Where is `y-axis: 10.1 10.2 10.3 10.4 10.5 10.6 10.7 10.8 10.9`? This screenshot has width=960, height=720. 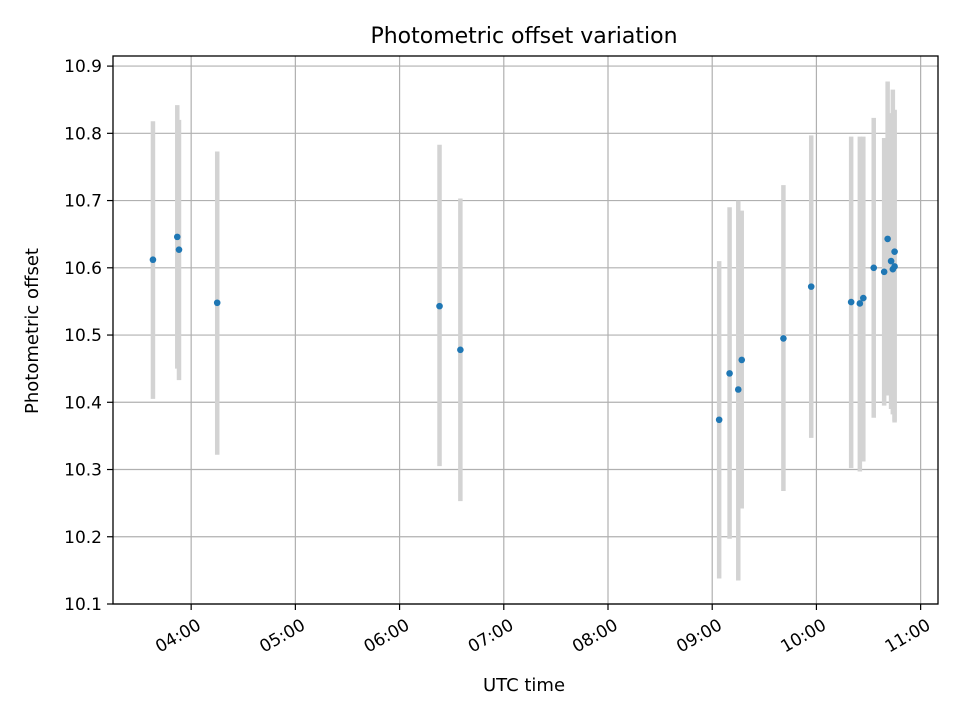 y-axis: 10.1 10.2 10.3 10.4 10.5 10.6 10.7 10.8 10.9 is located at coordinates (88, 336).